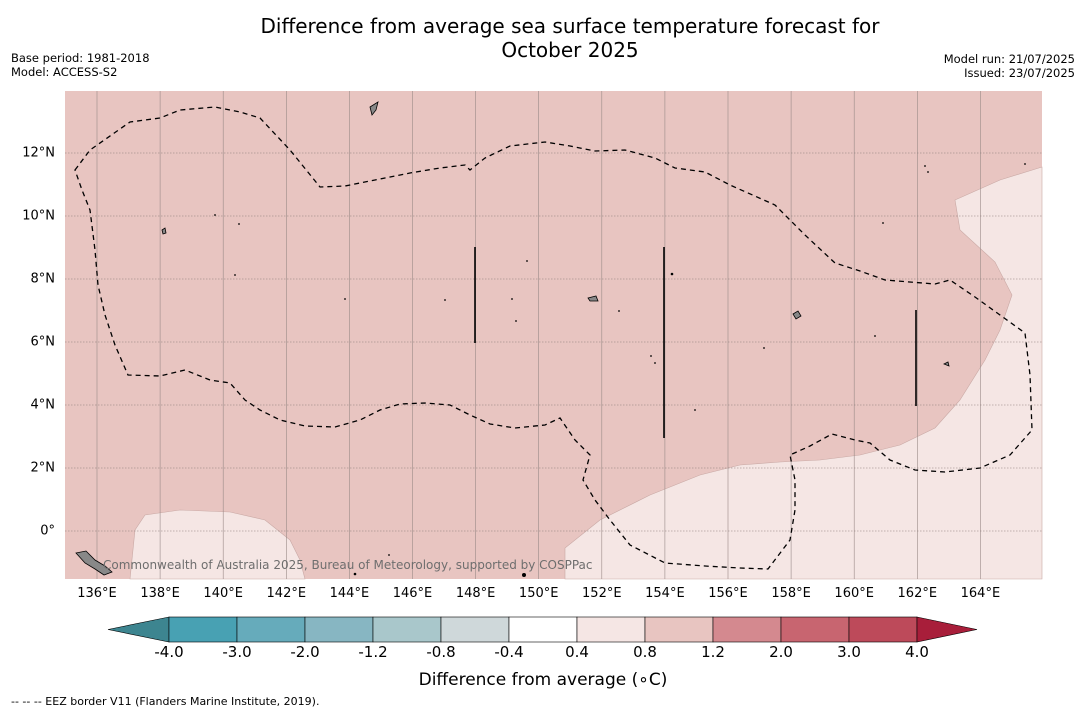  Describe the element at coordinates (412, 593) in the screenshot. I see `x-tick-label: 146°E` at that location.